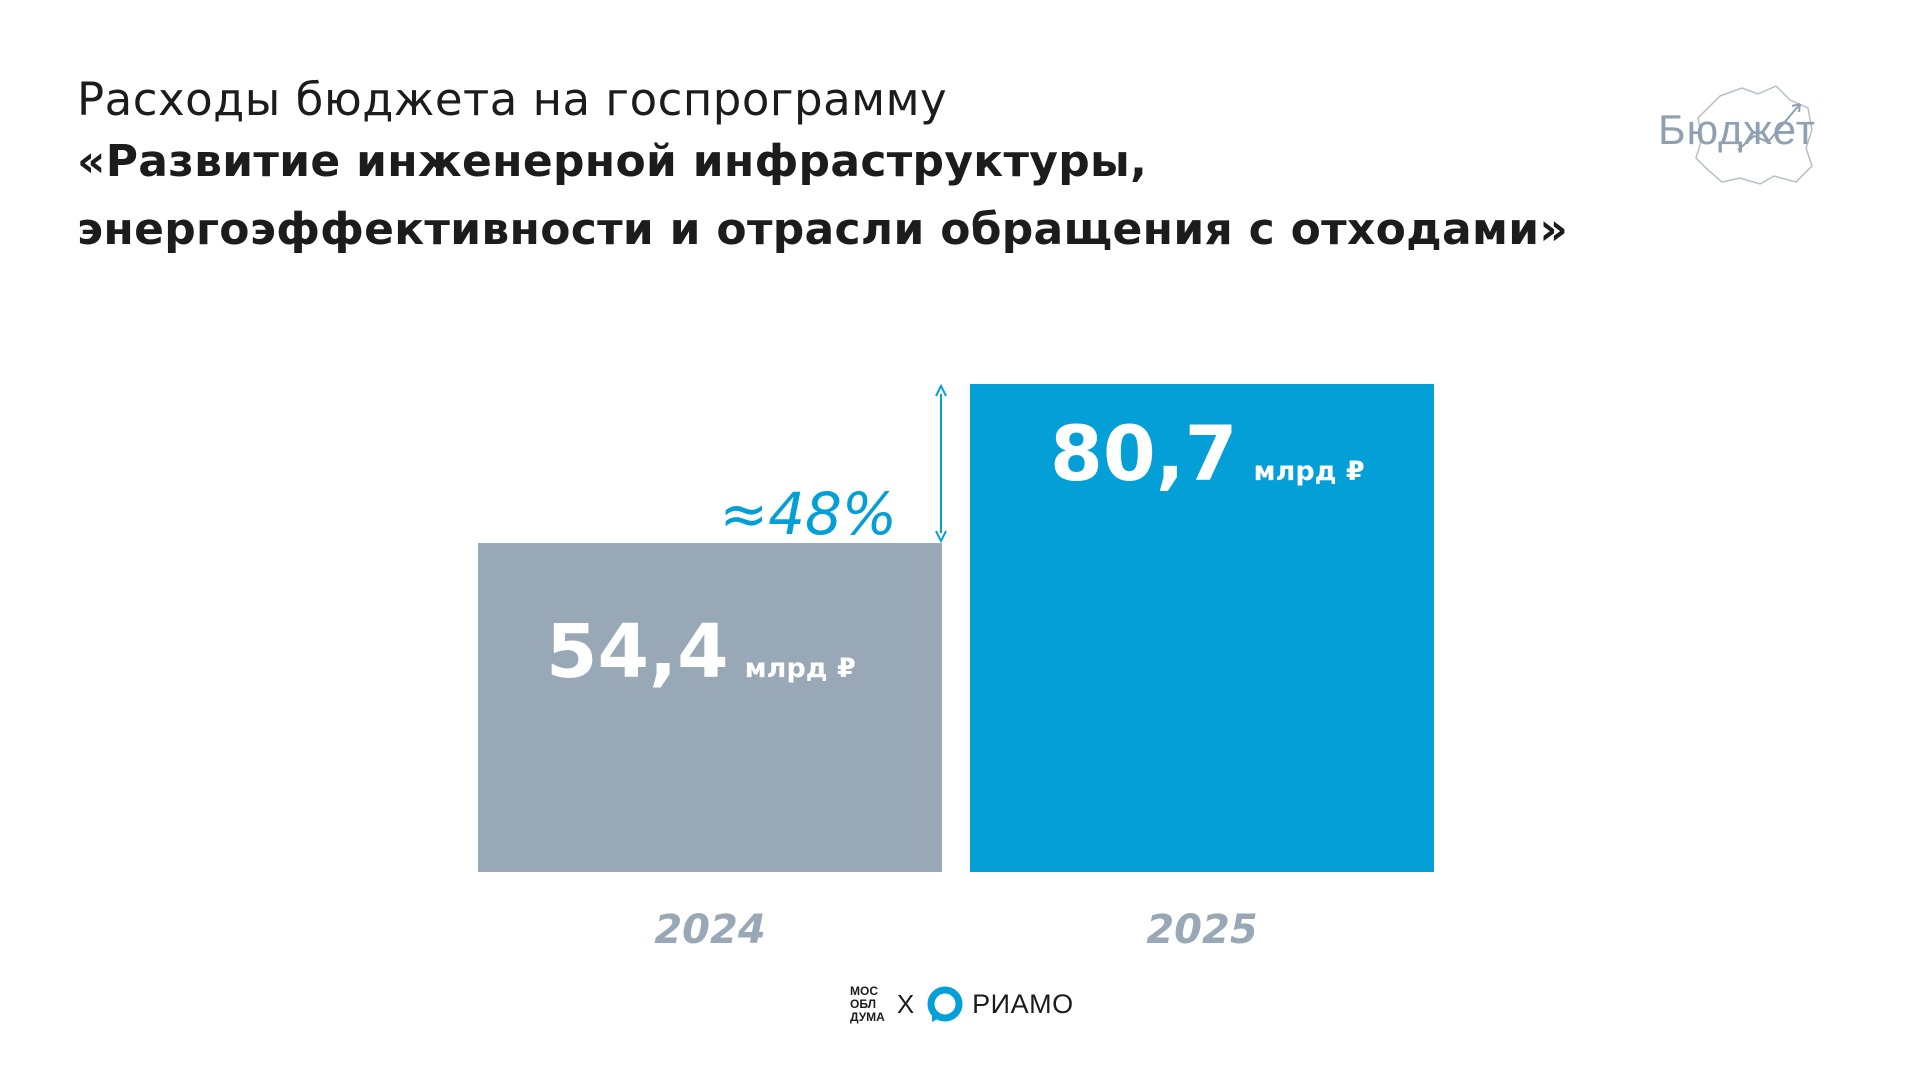 The image size is (1920, 1080). I want to click on mosobladuma-logo-line: МОС, so click(864, 990).